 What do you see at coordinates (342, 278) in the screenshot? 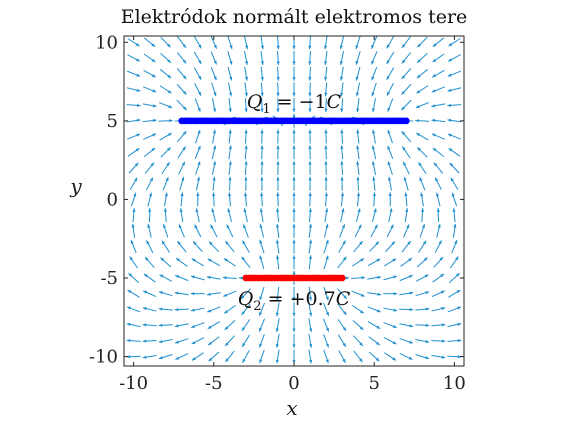
I see `electrode-point` at bounding box center [342, 278].